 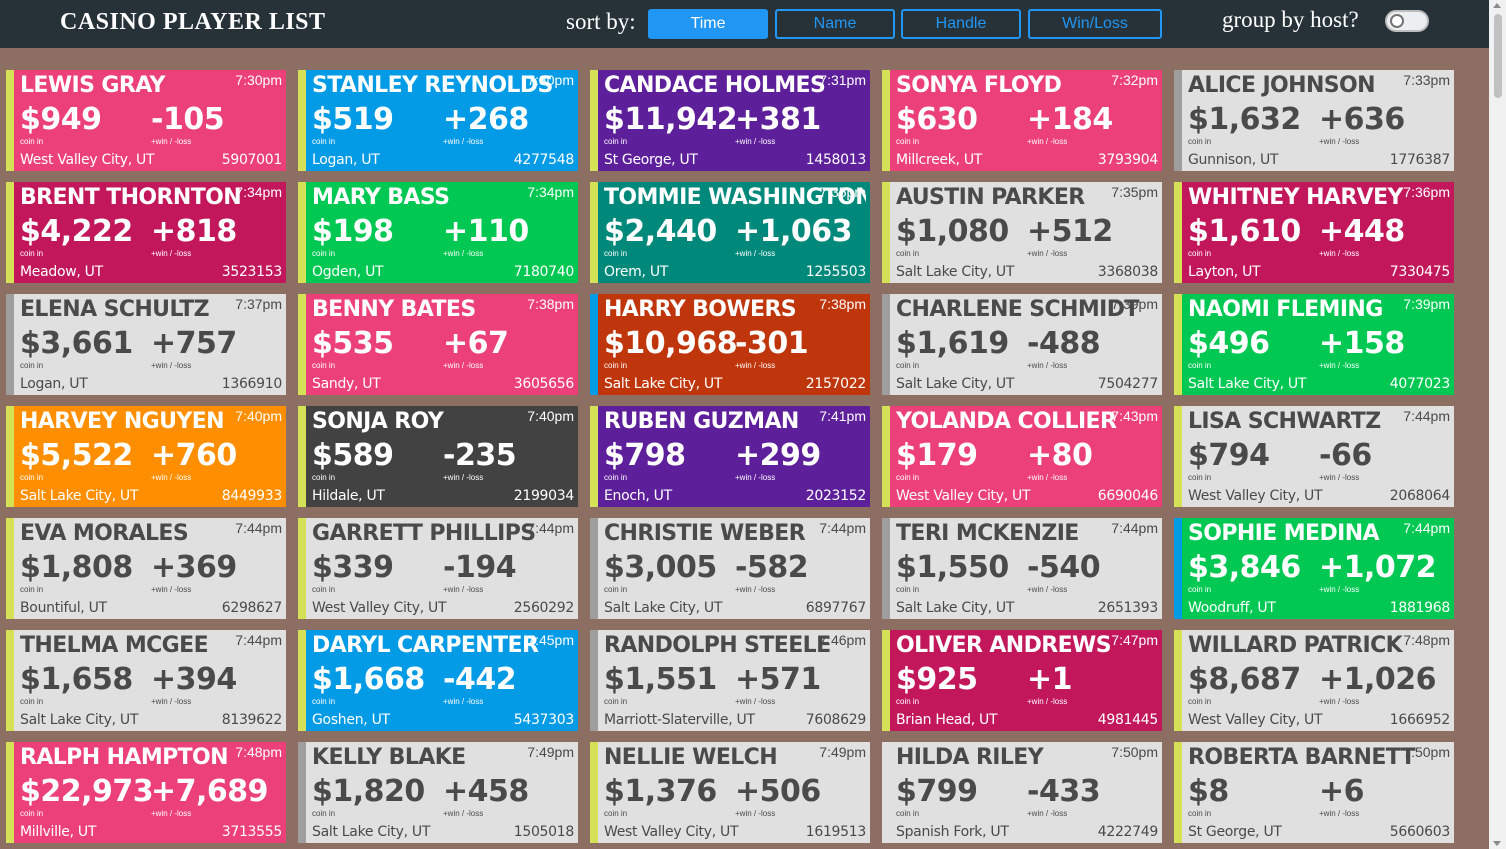 I want to click on coin-in-value: $11,942, so click(x=671, y=119).